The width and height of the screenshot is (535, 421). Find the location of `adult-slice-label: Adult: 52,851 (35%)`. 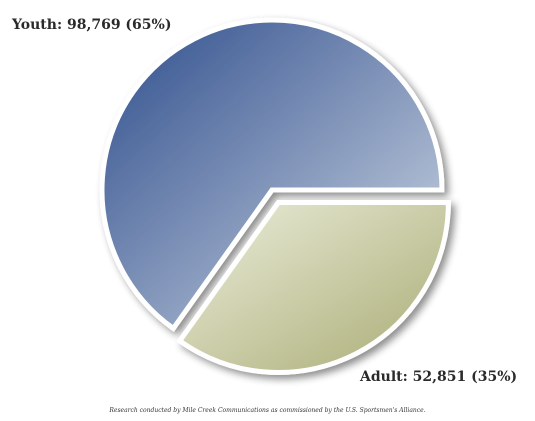

adult-slice-label: Adult: 52,851 (35%) is located at coordinates (438, 377).